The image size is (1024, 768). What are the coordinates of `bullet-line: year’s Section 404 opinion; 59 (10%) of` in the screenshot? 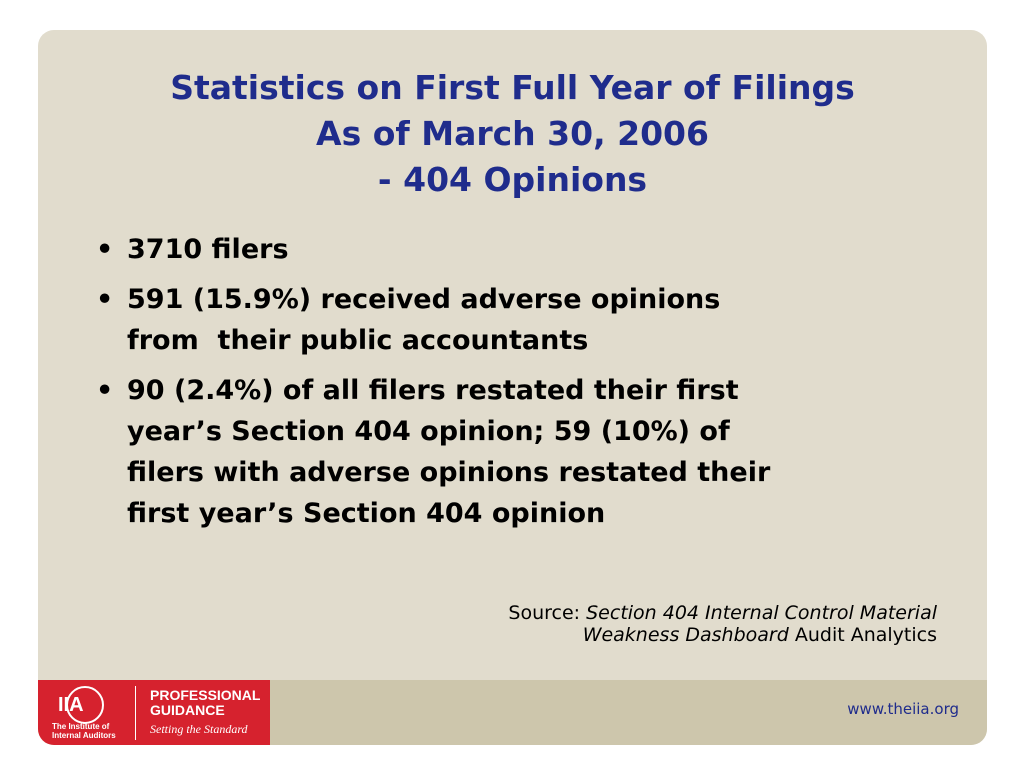 It's located at (428, 431).